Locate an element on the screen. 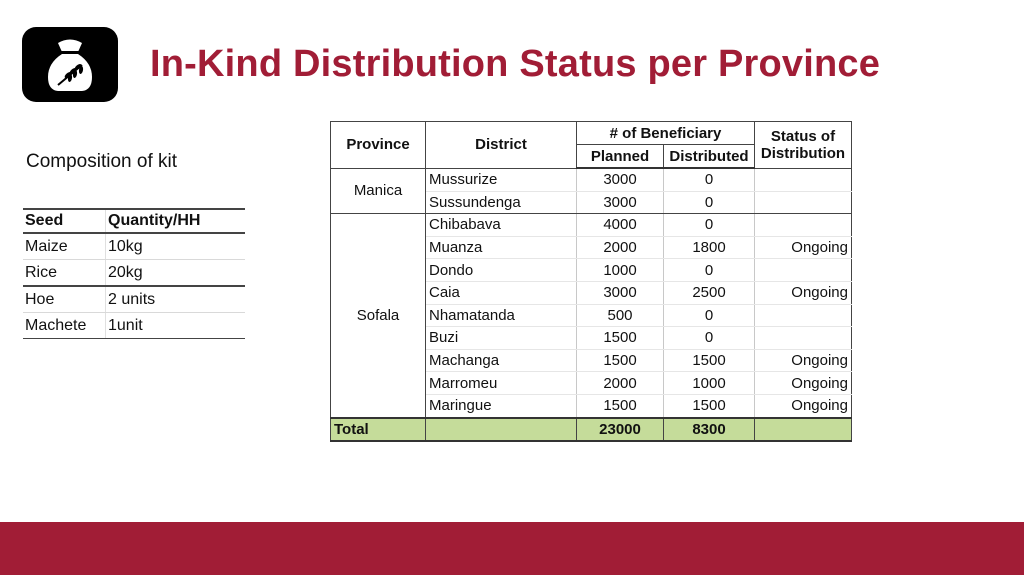  kit-qty: 10kg is located at coordinates (175, 246).